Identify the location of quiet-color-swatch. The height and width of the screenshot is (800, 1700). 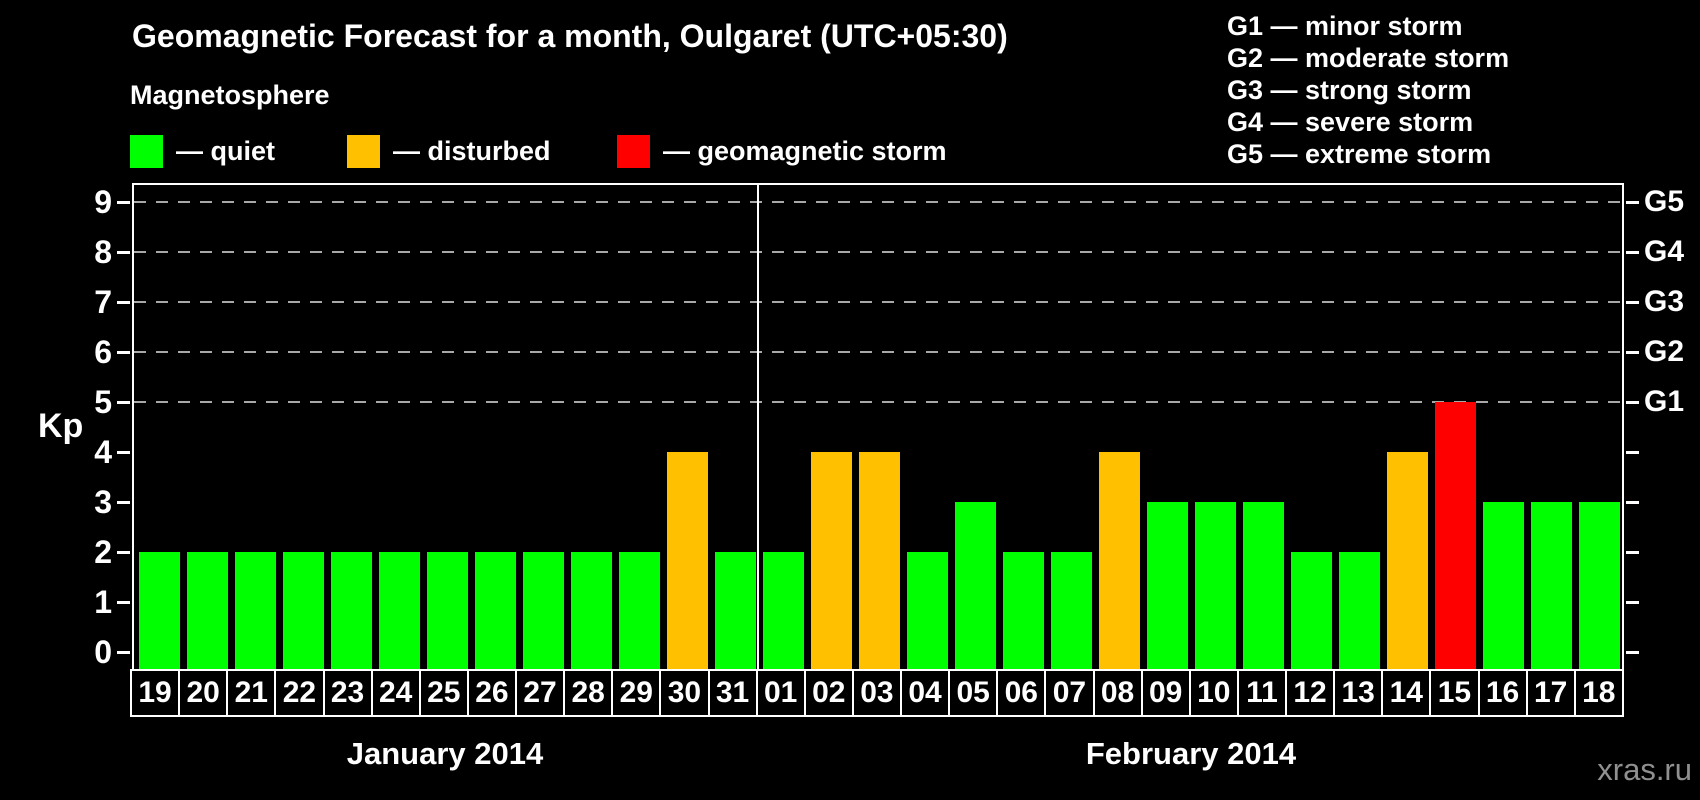
(146, 151).